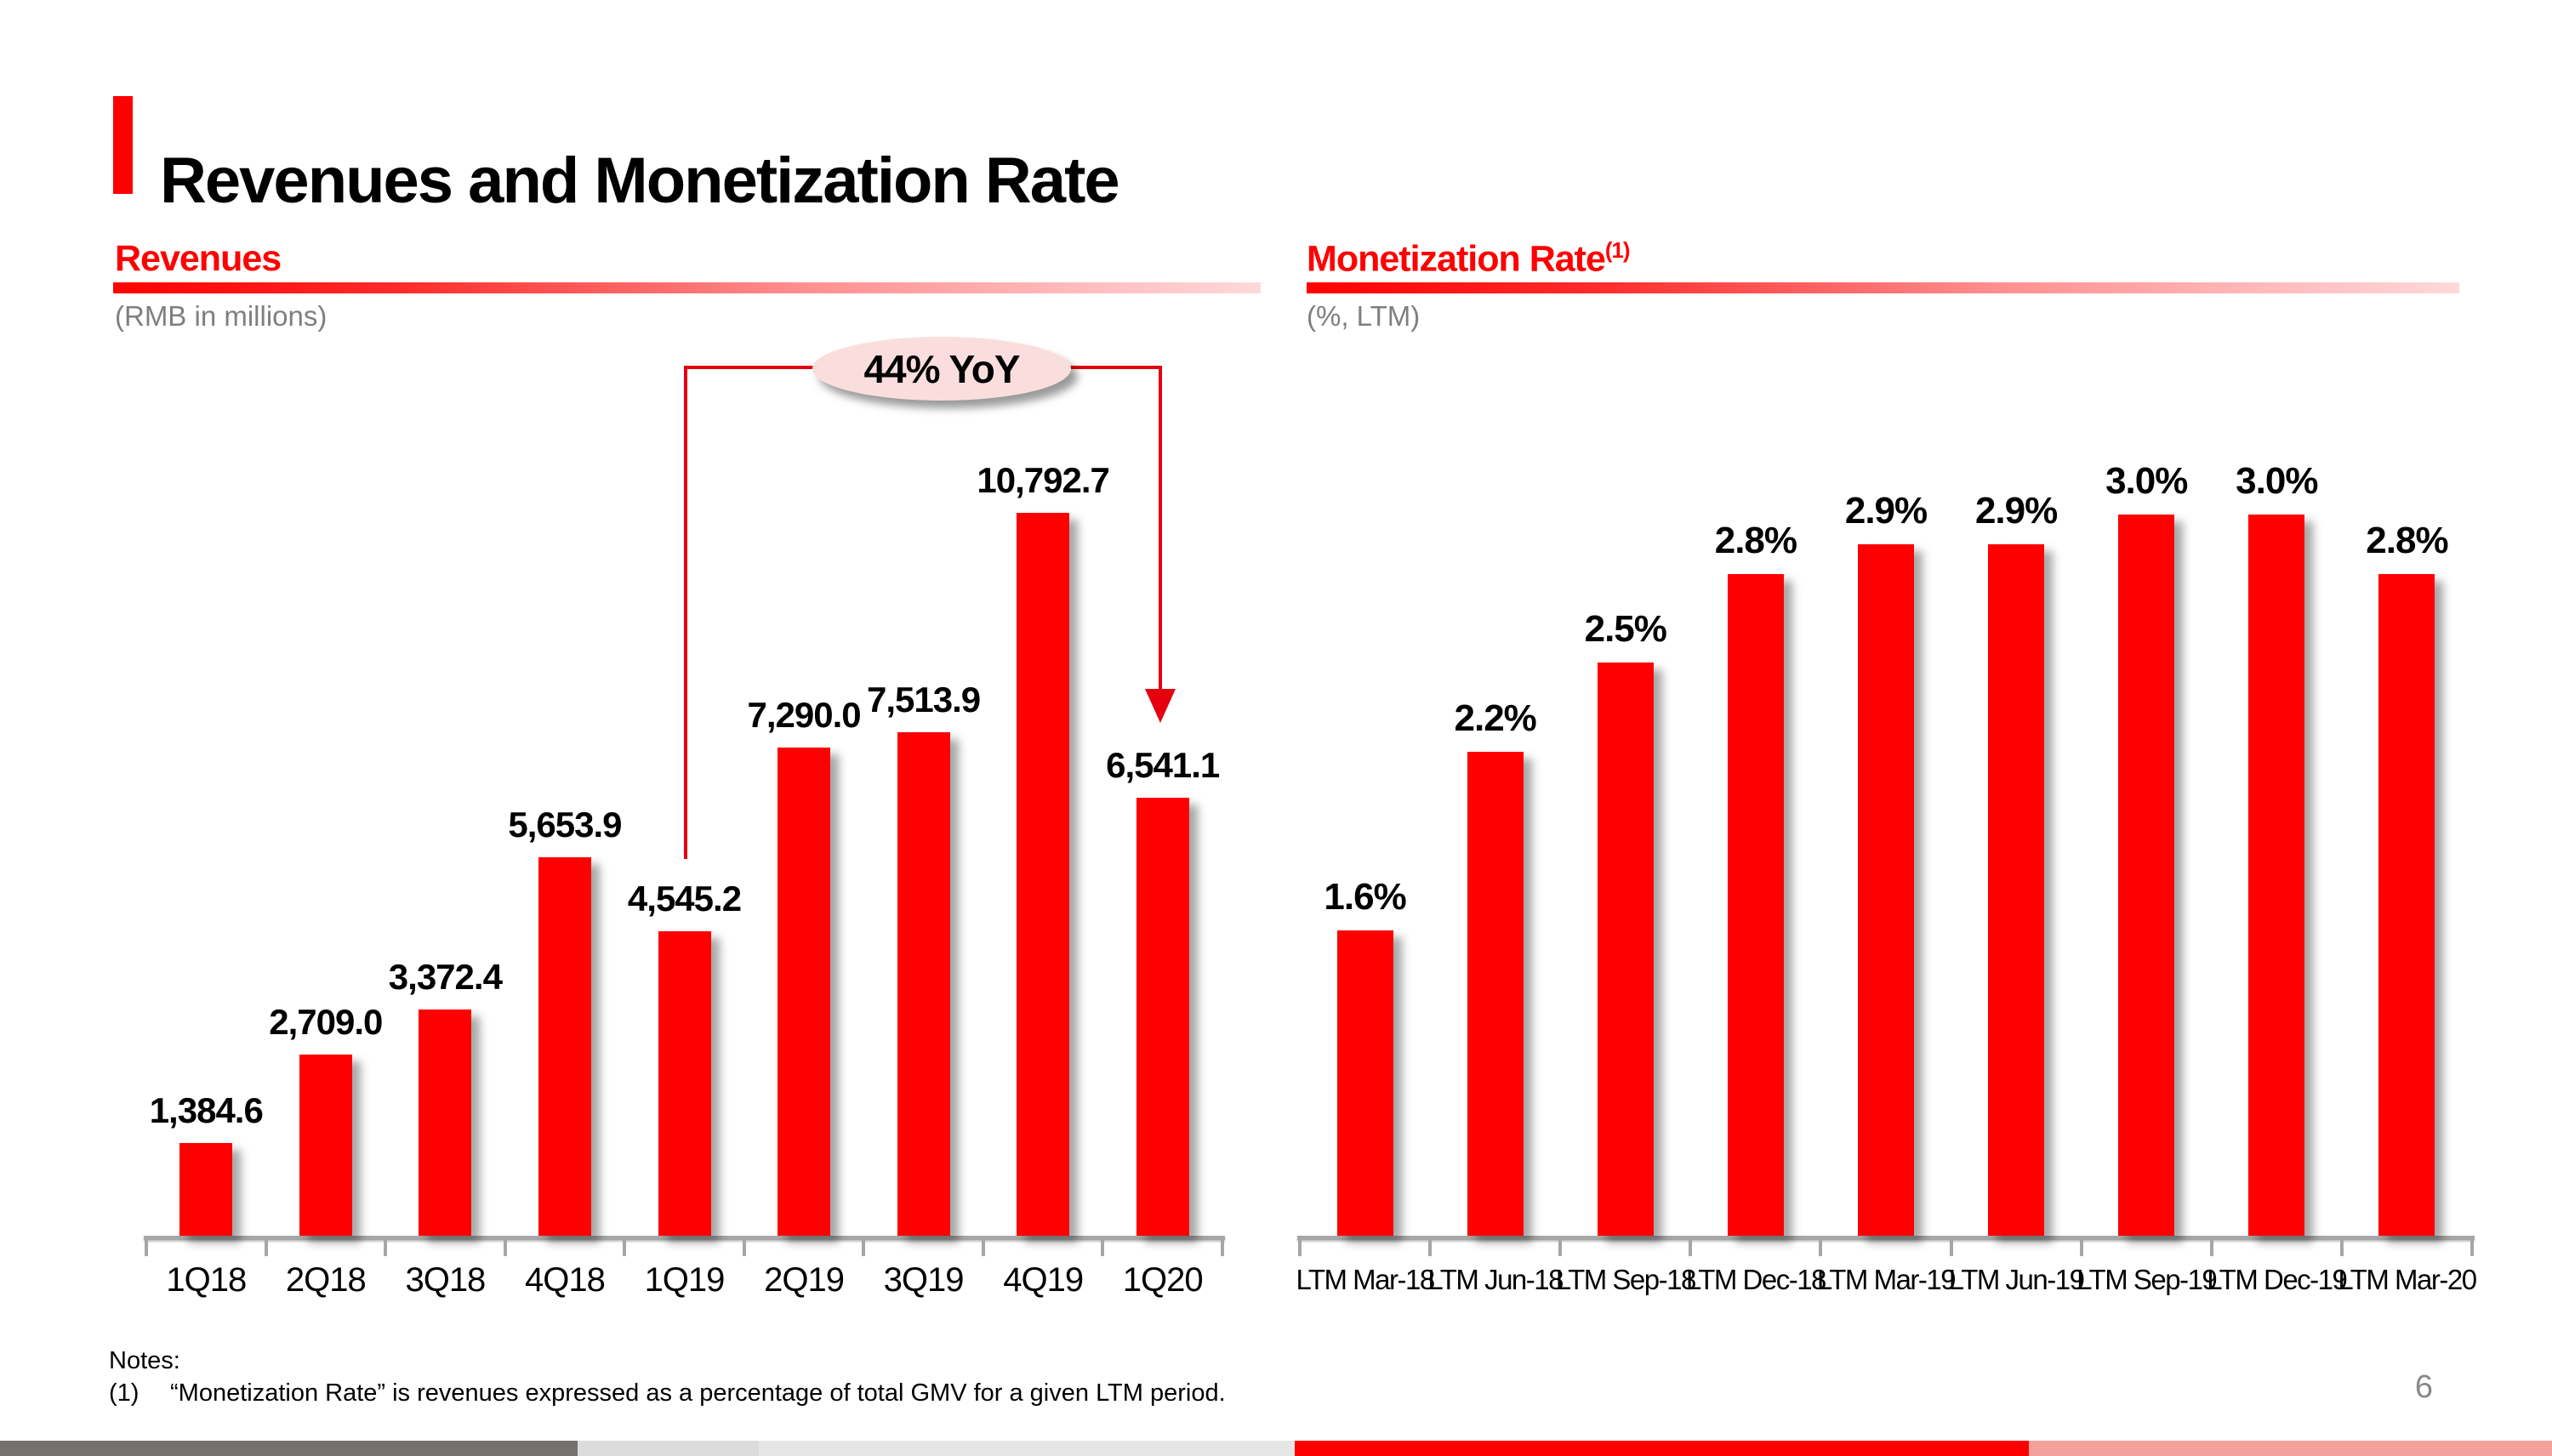 The height and width of the screenshot is (1456, 2552). What do you see at coordinates (1043, 1280) in the screenshot?
I see `category-label: 4Q19` at bounding box center [1043, 1280].